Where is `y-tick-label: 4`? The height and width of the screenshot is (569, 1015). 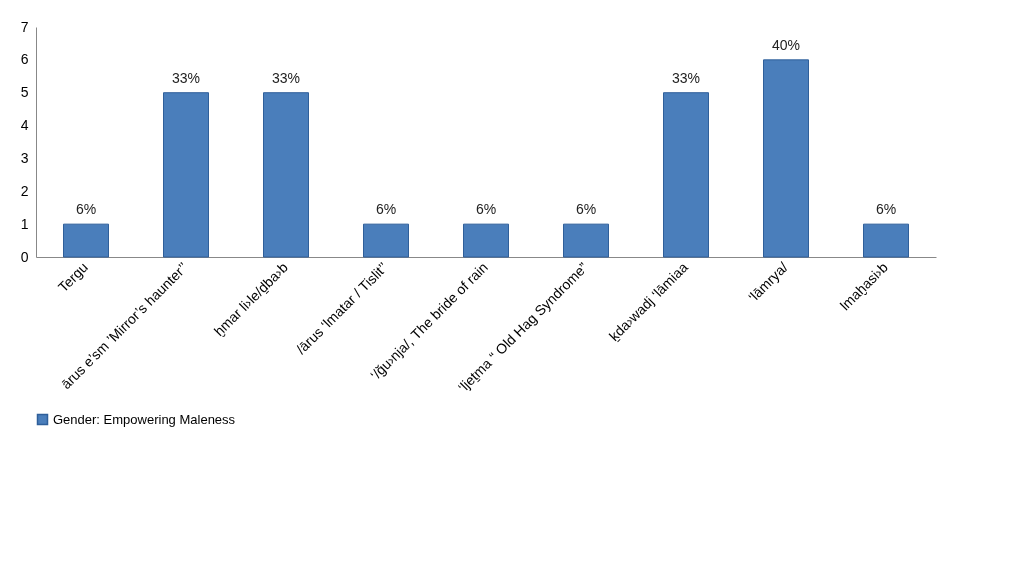 y-tick-label: 4 is located at coordinates (24, 125).